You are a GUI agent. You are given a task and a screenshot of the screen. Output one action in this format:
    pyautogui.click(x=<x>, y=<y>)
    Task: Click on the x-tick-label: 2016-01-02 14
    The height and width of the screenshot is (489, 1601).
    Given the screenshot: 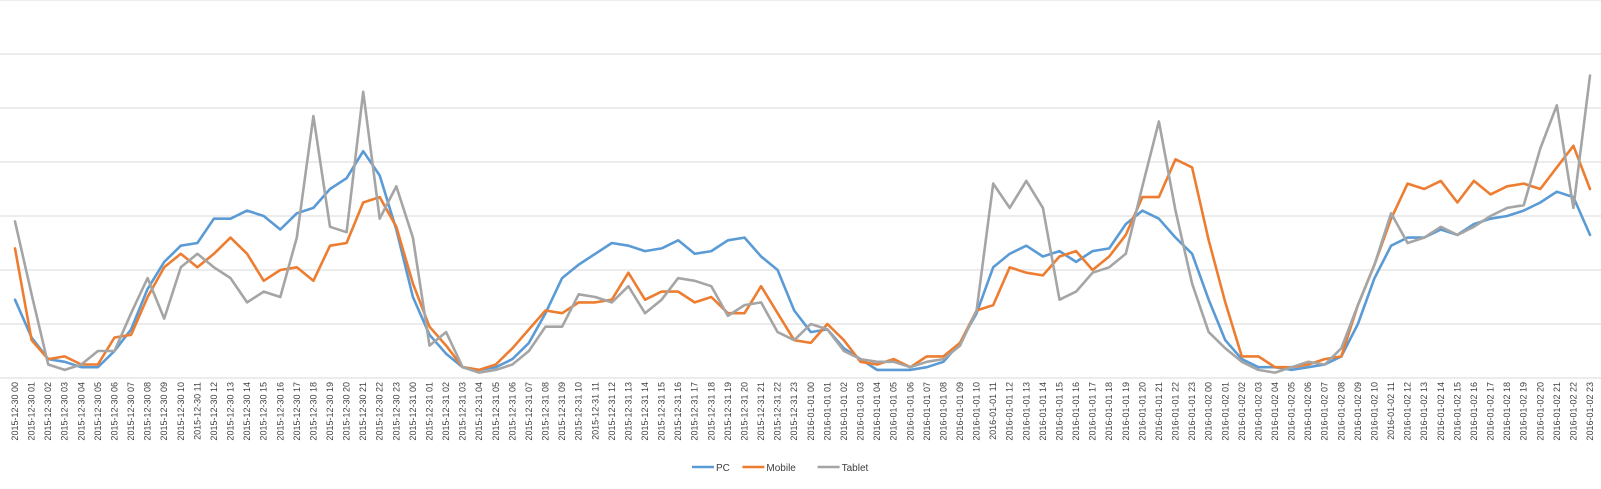 What is the action you would take?
    pyautogui.click(x=1441, y=411)
    